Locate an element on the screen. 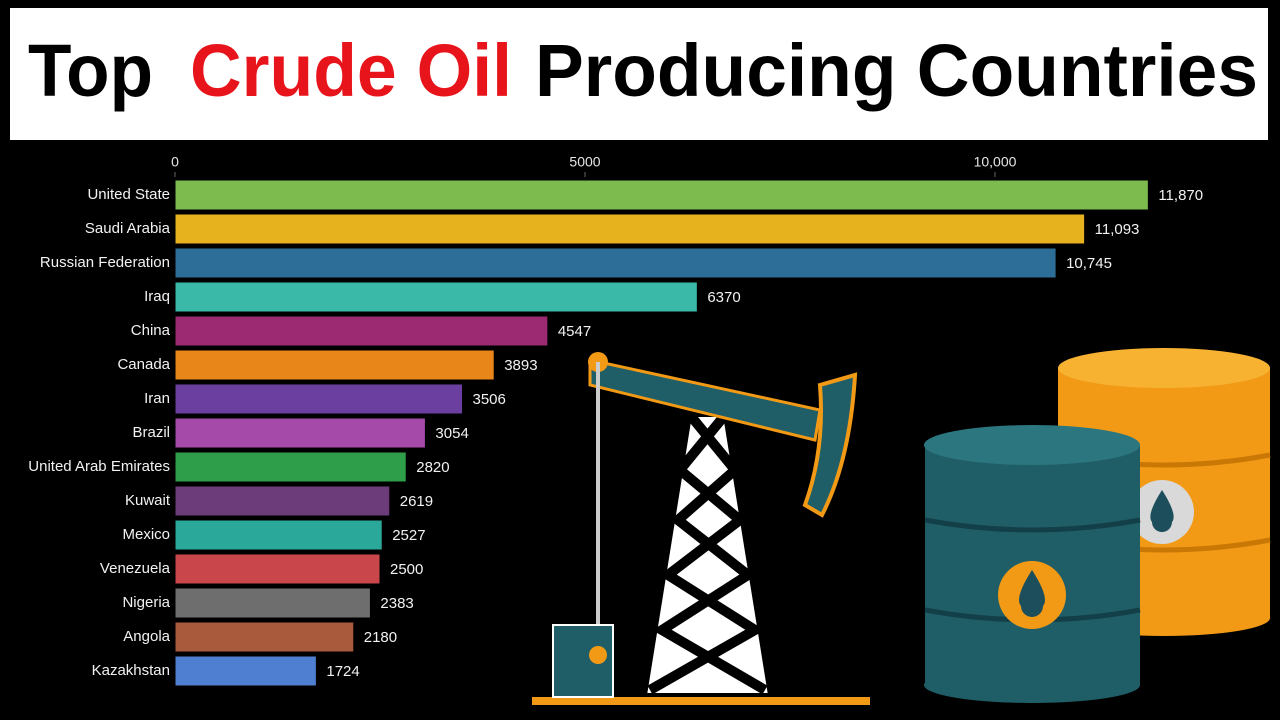 Image resolution: width=1280 pixels, height=720 pixels. category-label: China is located at coordinates (151, 330).